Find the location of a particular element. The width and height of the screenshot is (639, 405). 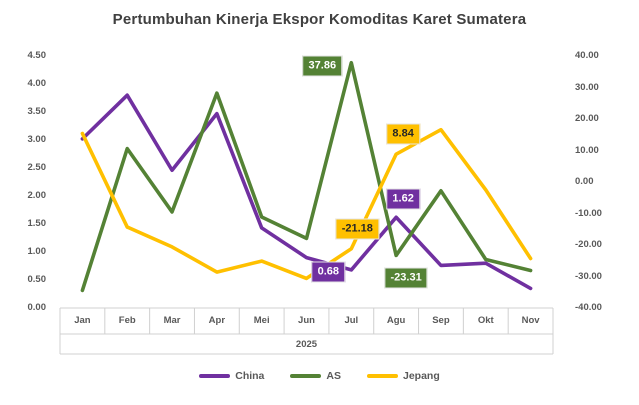

data-label-jepang-agu: 8.84 is located at coordinates (403, 134).